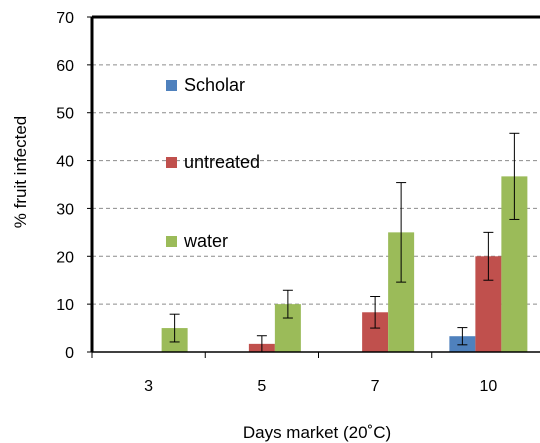  I want to click on x-tick-label: 3, so click(148, 386).